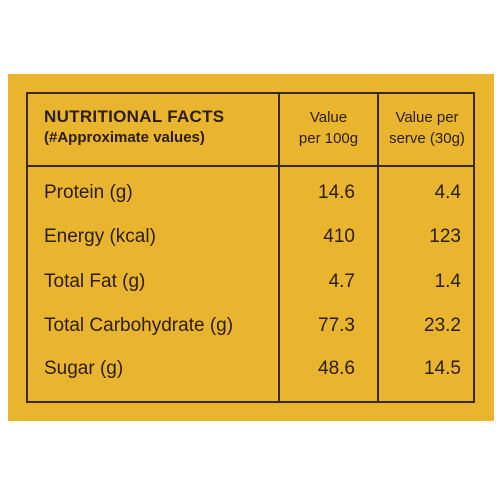  Describe the element at coordinates (447, 192) in the screenshot. I see `value-per-serve: 4.4` at that location.